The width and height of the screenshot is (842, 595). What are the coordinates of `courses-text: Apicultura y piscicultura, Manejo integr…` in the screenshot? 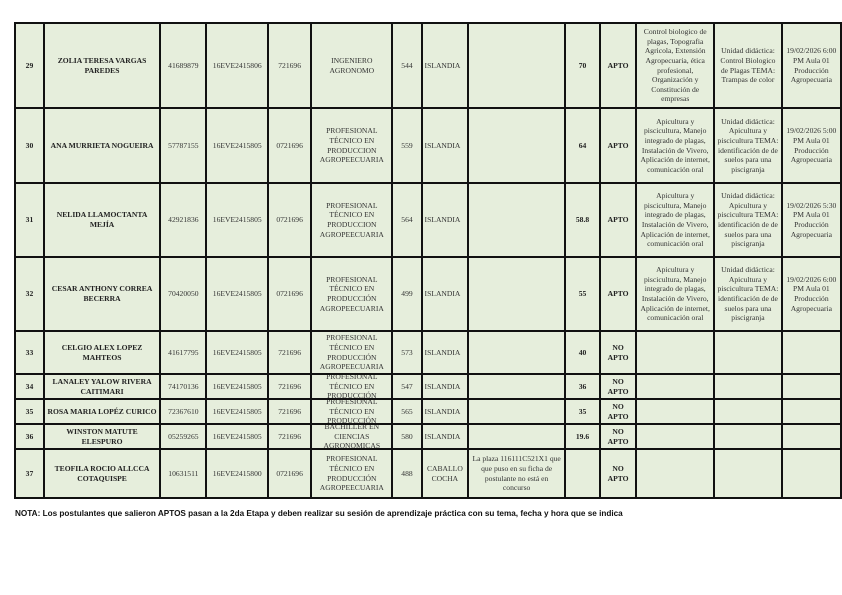 It's located at (675, 145).